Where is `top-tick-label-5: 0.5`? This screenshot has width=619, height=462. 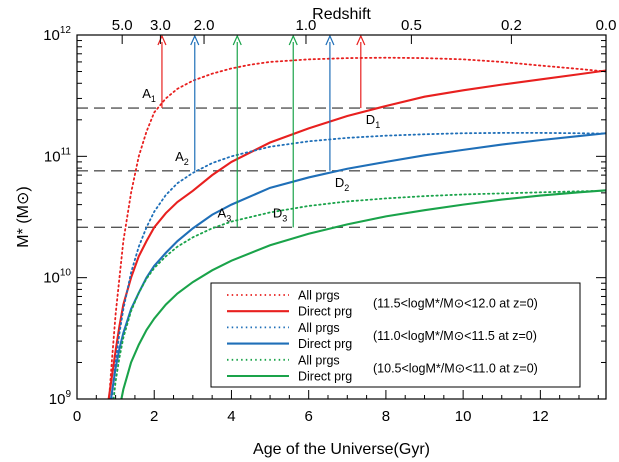 top-tick-label-5: 0.5 is located at coordinates (411, 25).